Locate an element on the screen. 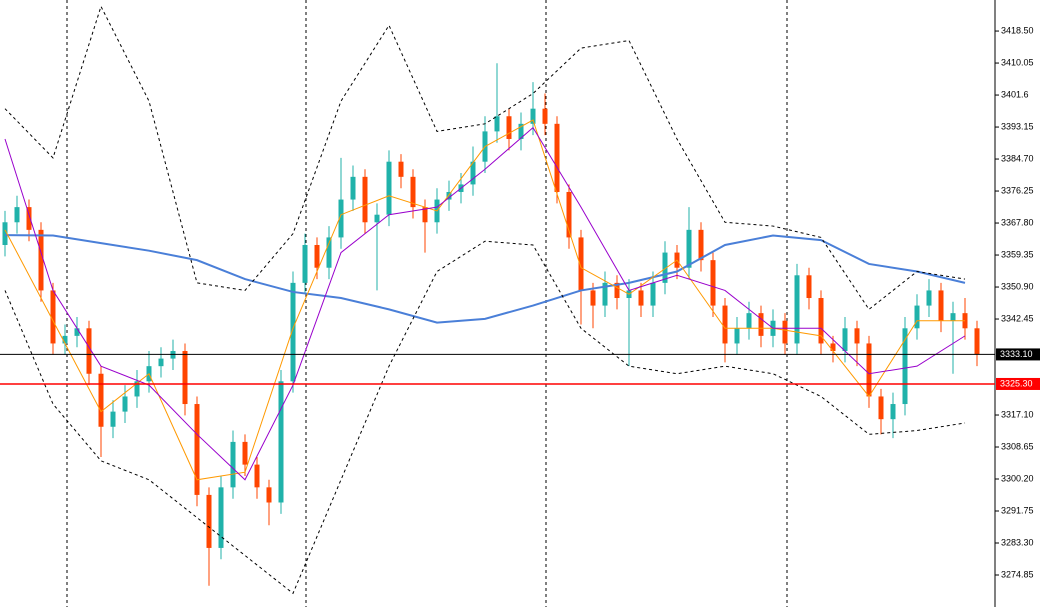 This screenshot has height=607, width=1046. y-tick-label: 3317.10 is located at coordinates (1017, 414).